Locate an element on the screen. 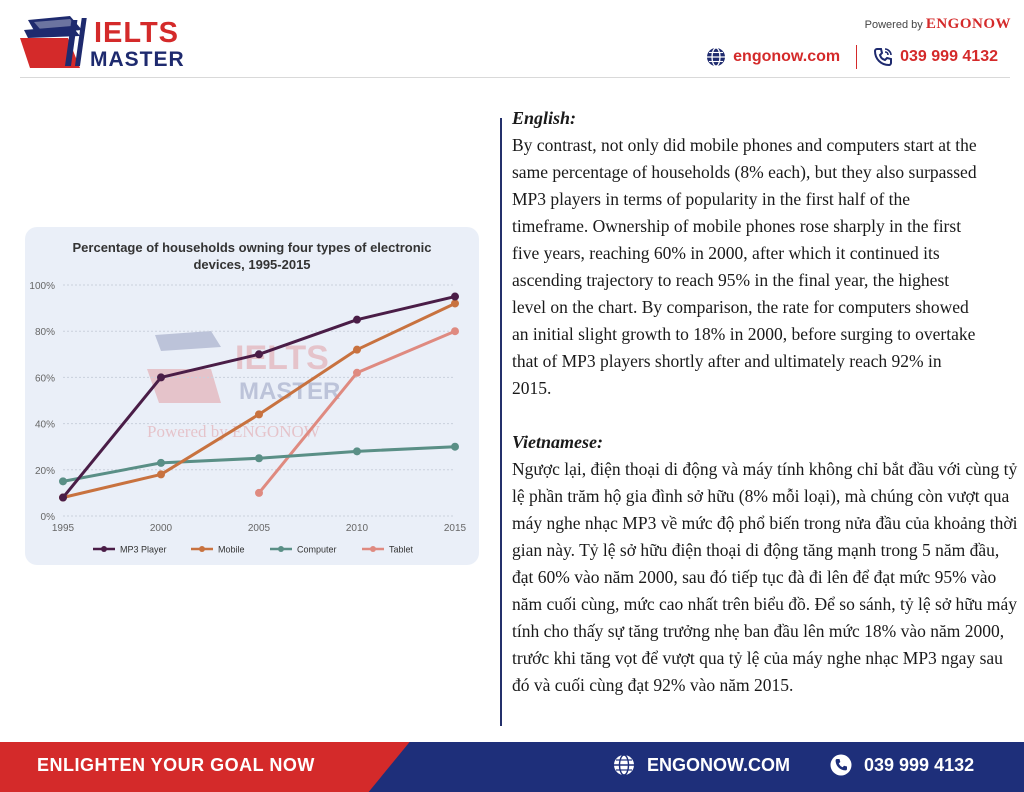  english-label: English: is located at coordinates (544, 118).